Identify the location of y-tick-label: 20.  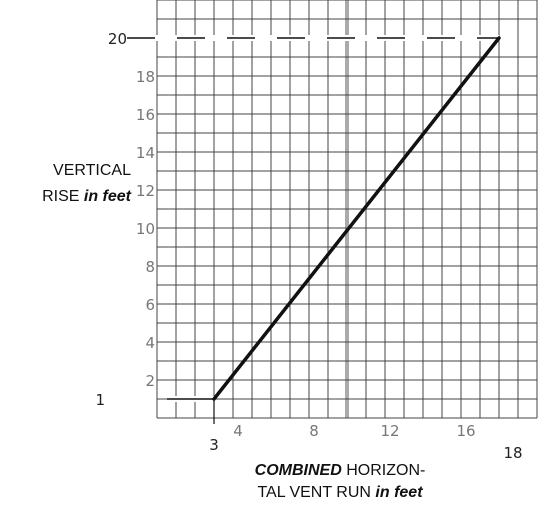
(117, 39).